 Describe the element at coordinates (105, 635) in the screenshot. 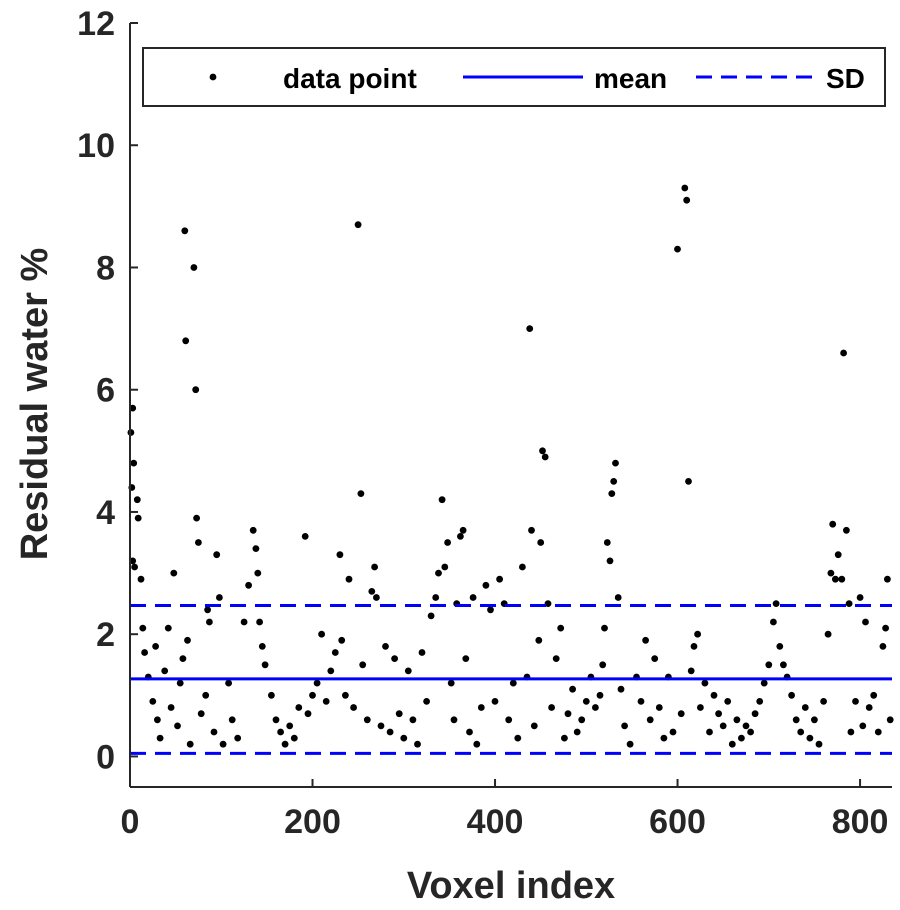

I see `y-tick-label-2: 2` at that location.